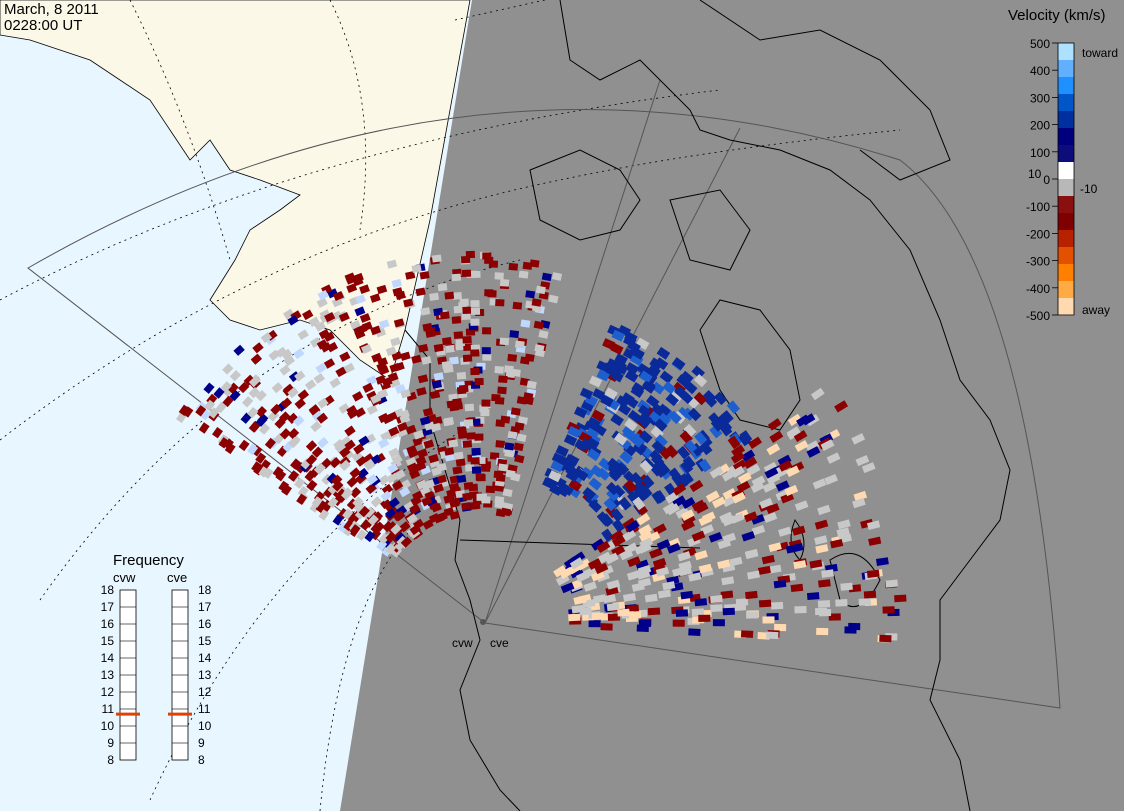  What do you see at coordinates (108, 624) in the screenshot?
I see `frequency-scale-label: 16` at bounding box center [108, 624].